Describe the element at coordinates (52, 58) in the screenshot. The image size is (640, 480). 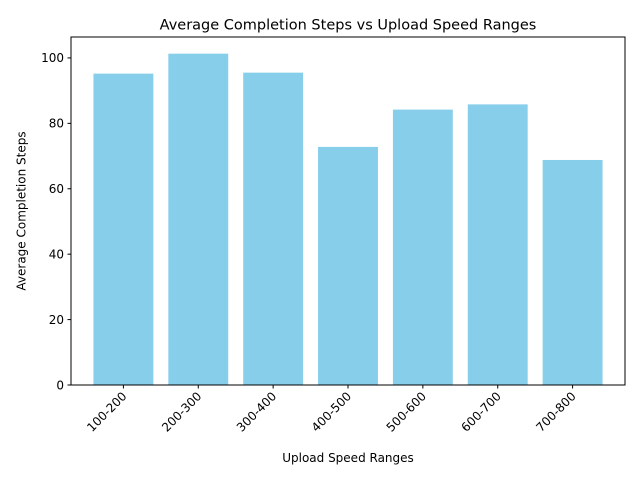
I see `y-tick-label: 100` at that location.